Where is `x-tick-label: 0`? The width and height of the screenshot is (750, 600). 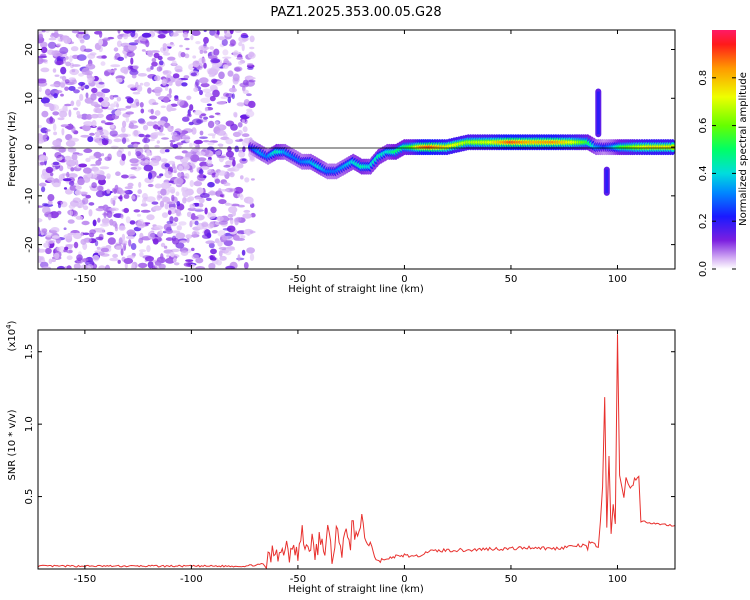
x-tick-label: 0 is located at coordinates (404, 279).